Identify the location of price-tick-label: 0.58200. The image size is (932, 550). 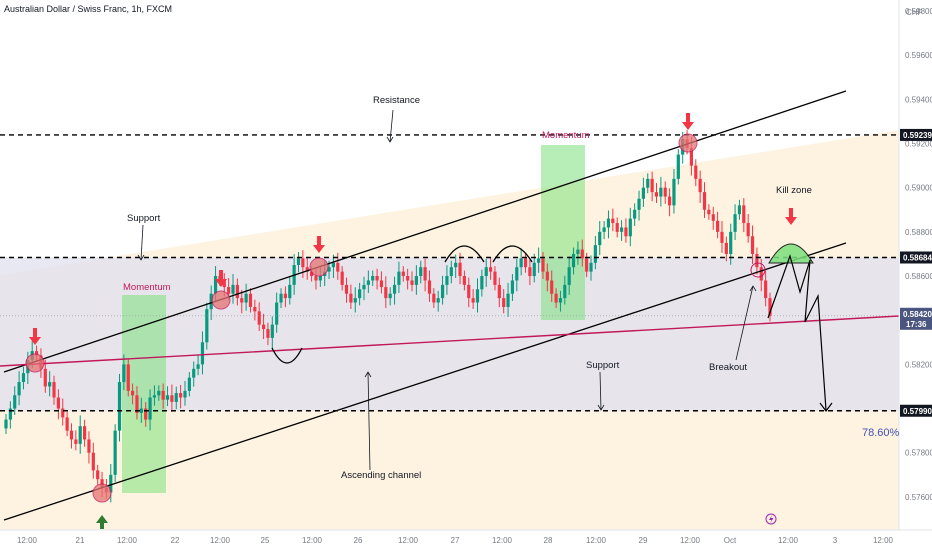
(918, 364).